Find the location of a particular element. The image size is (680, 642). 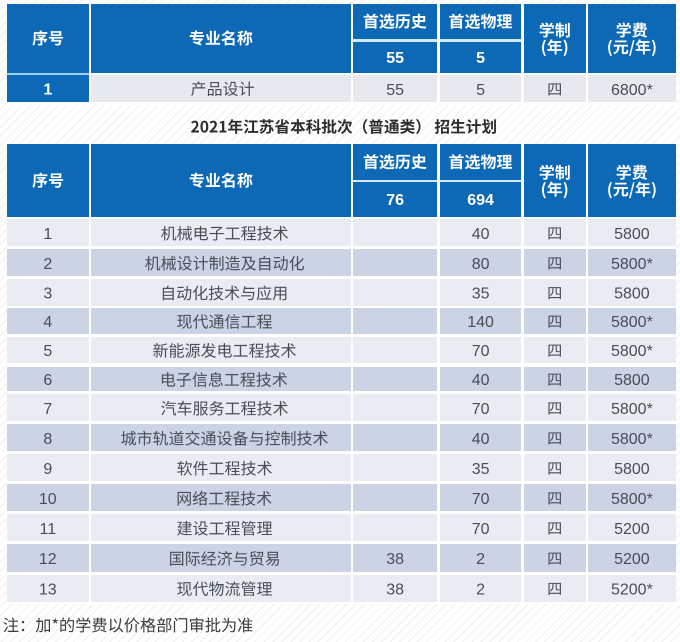

svg-text: 140 is located at coordinates (480, 322).